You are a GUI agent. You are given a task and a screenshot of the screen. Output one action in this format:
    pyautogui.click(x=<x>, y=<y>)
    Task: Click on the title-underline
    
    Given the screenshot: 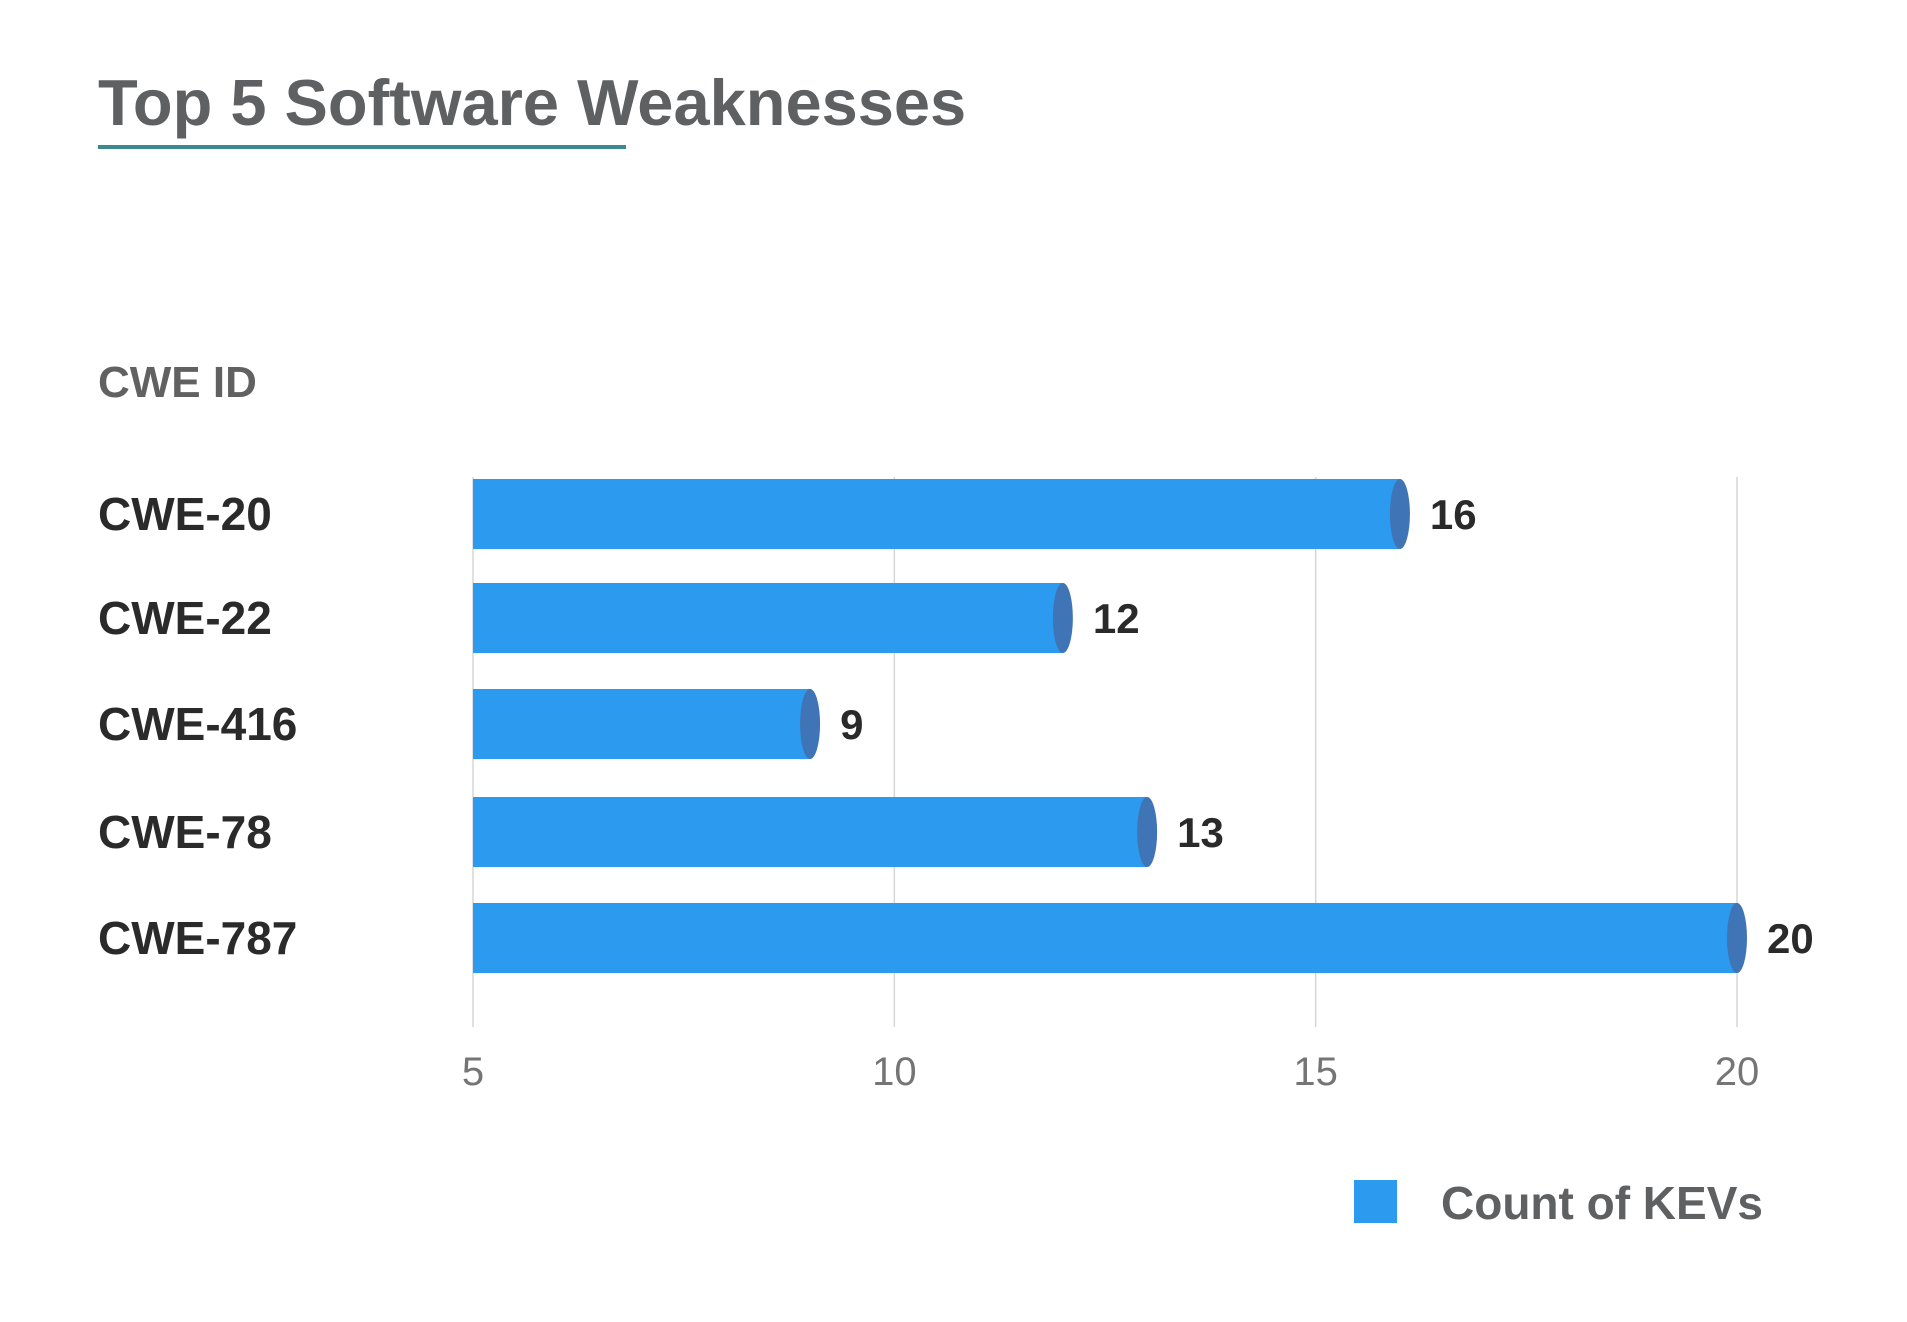 What is the action you would take?
    pyautogui.click(x=362, y=147)
    